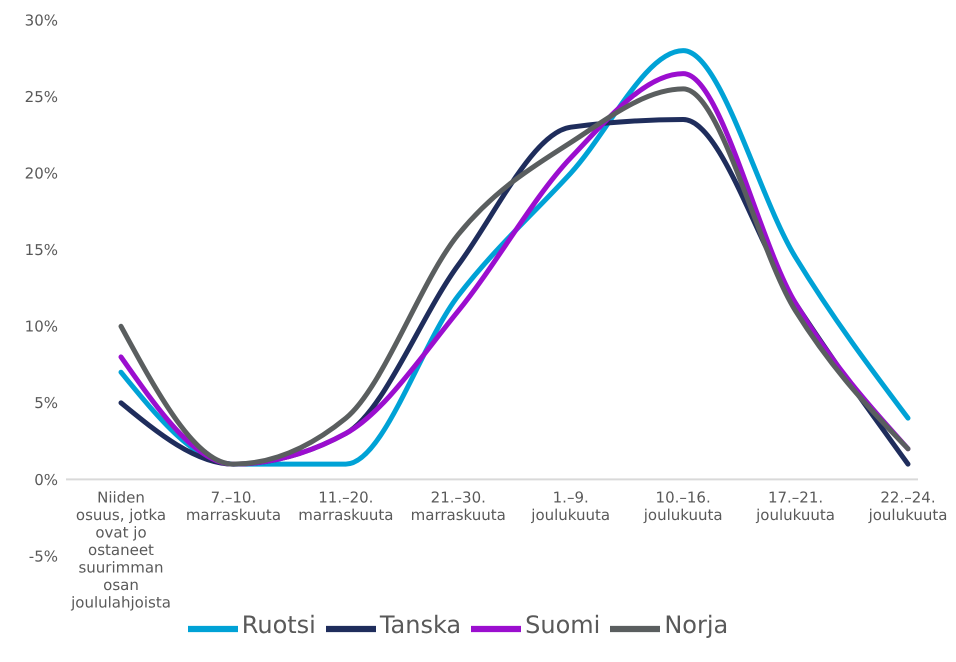 The height and width of the screenshot is (662, 956). Describe the element at coordinates (696, 625) in the screenshot. I see `legend-label: Norja` at that location.